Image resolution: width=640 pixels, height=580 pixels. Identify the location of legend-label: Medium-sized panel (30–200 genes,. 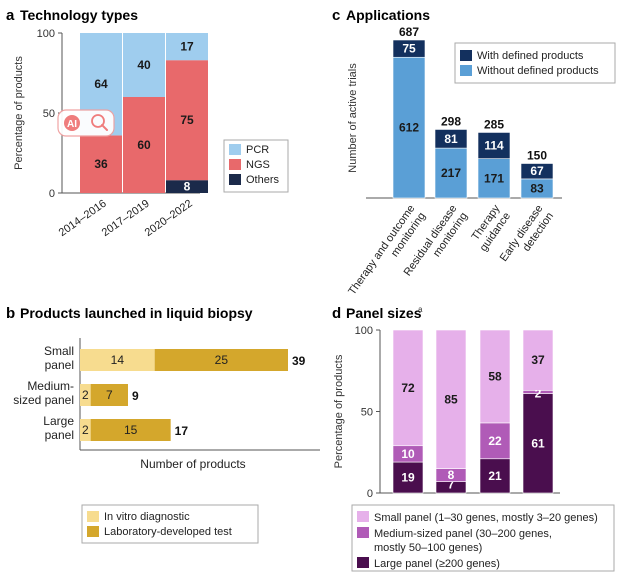
(463, 534).